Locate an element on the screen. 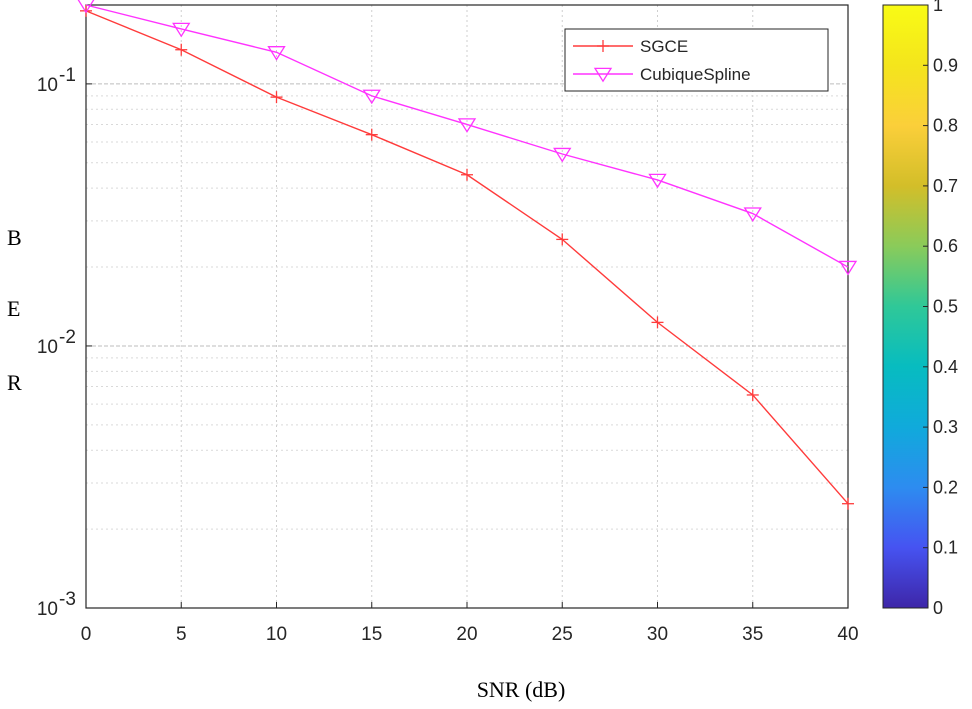 The width and height of the screenshot is (972, 709). y-label-letter-r: R is located at coordinates (14, 382).